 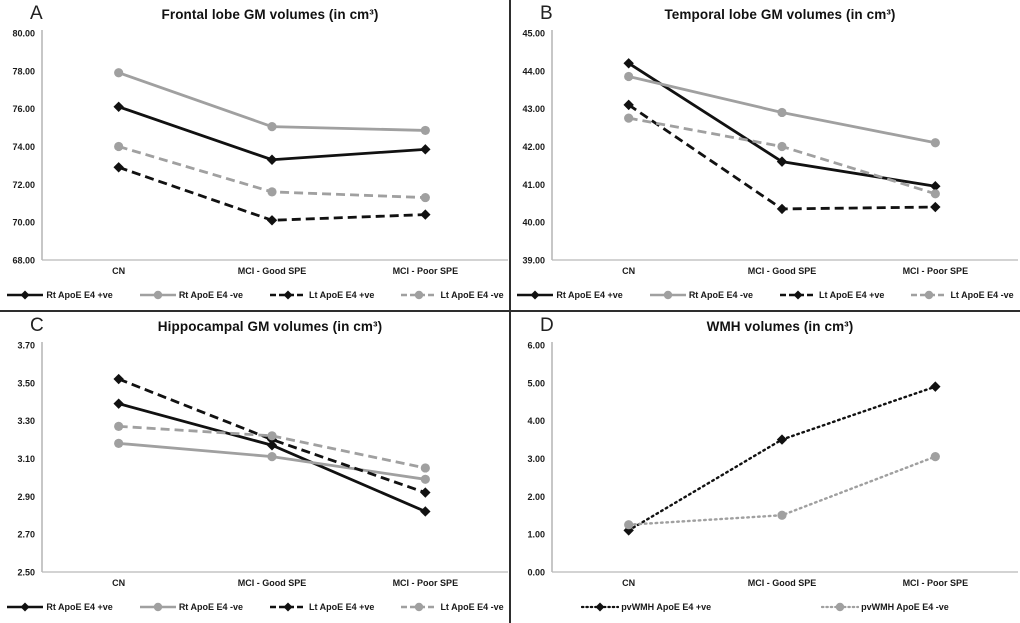 What do you see at coordinates (533, 147) in the screenshot?
I see `y-tick-label: 42.00` at bounding box center [533, 147].